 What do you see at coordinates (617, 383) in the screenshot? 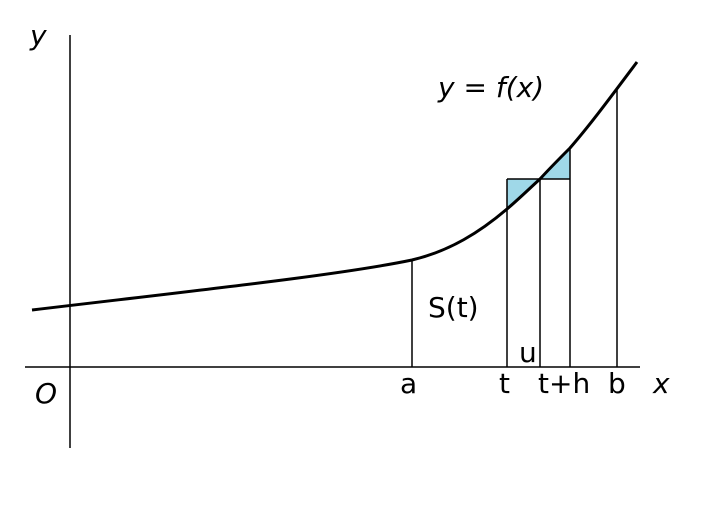
I see `b-label: b` at bounding box center [617, 383].